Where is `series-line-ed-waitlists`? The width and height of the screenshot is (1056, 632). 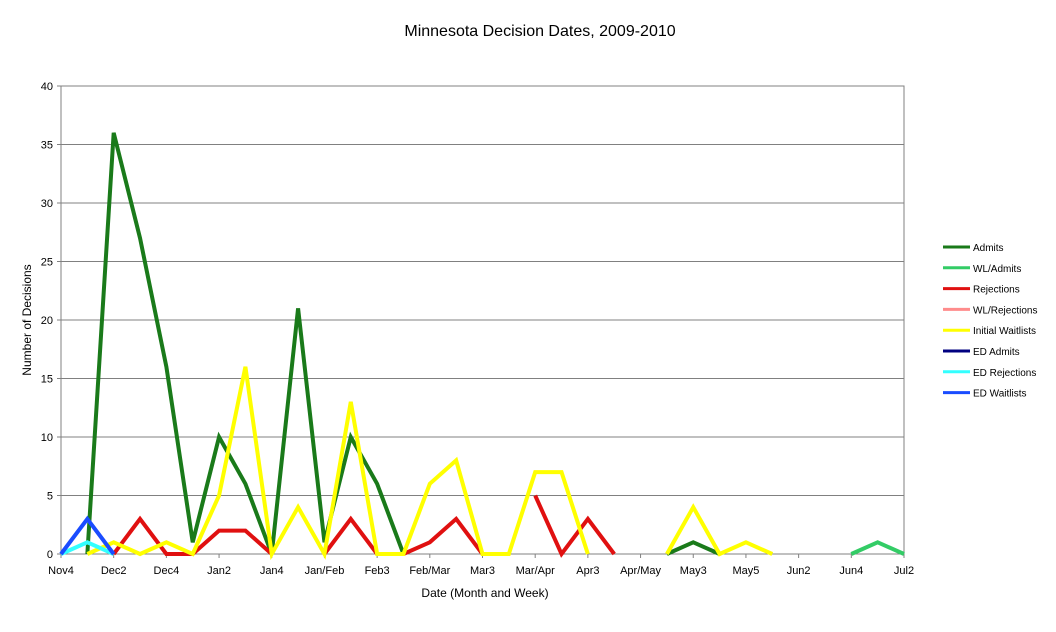 series-line-ed-waitlists is located at coordinates (87, 535).